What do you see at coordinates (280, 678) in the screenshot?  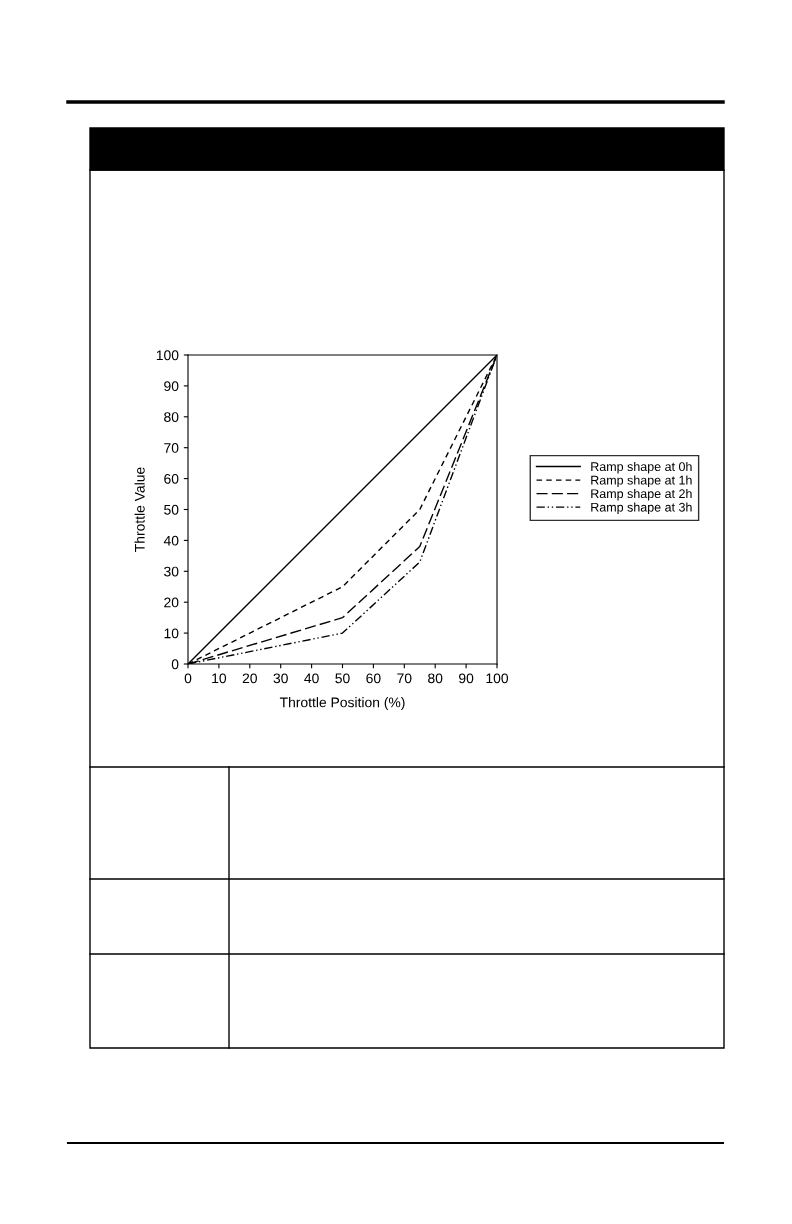 I see `x-tick-label: 30` at bounding box center [280, 678].